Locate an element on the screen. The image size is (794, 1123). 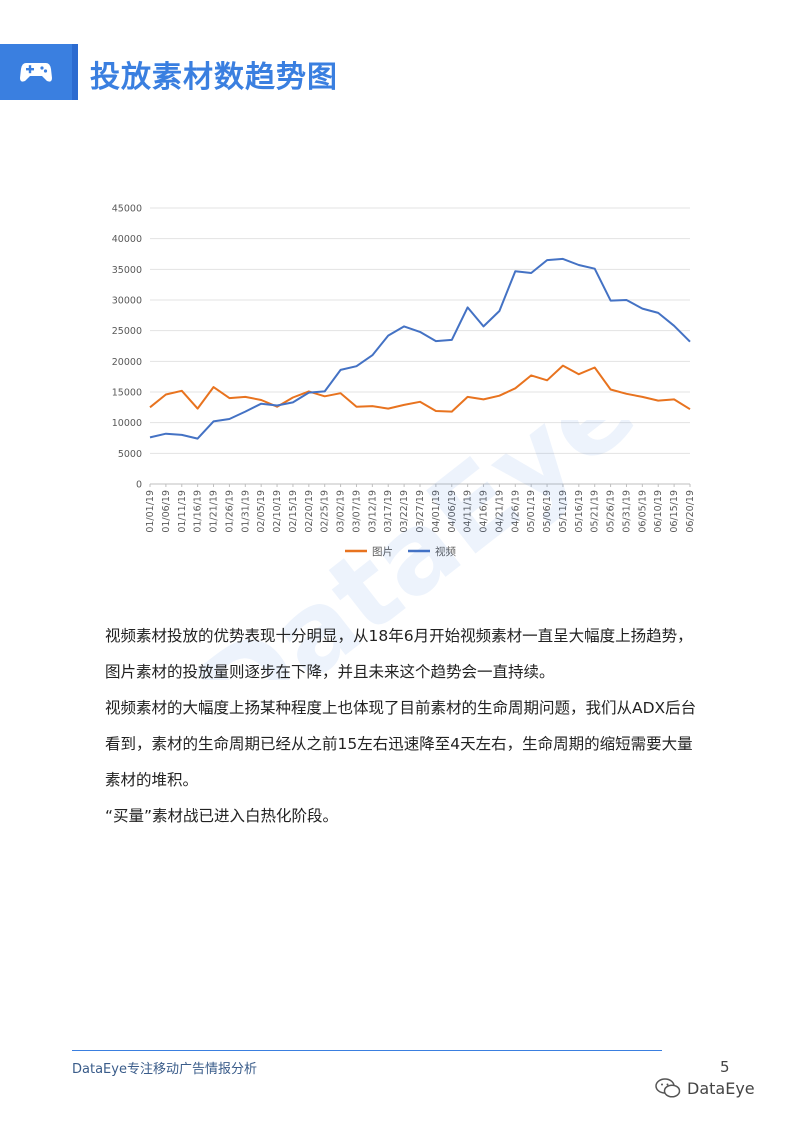
y-tick-label: 0 is located at coordinates (139, 485).